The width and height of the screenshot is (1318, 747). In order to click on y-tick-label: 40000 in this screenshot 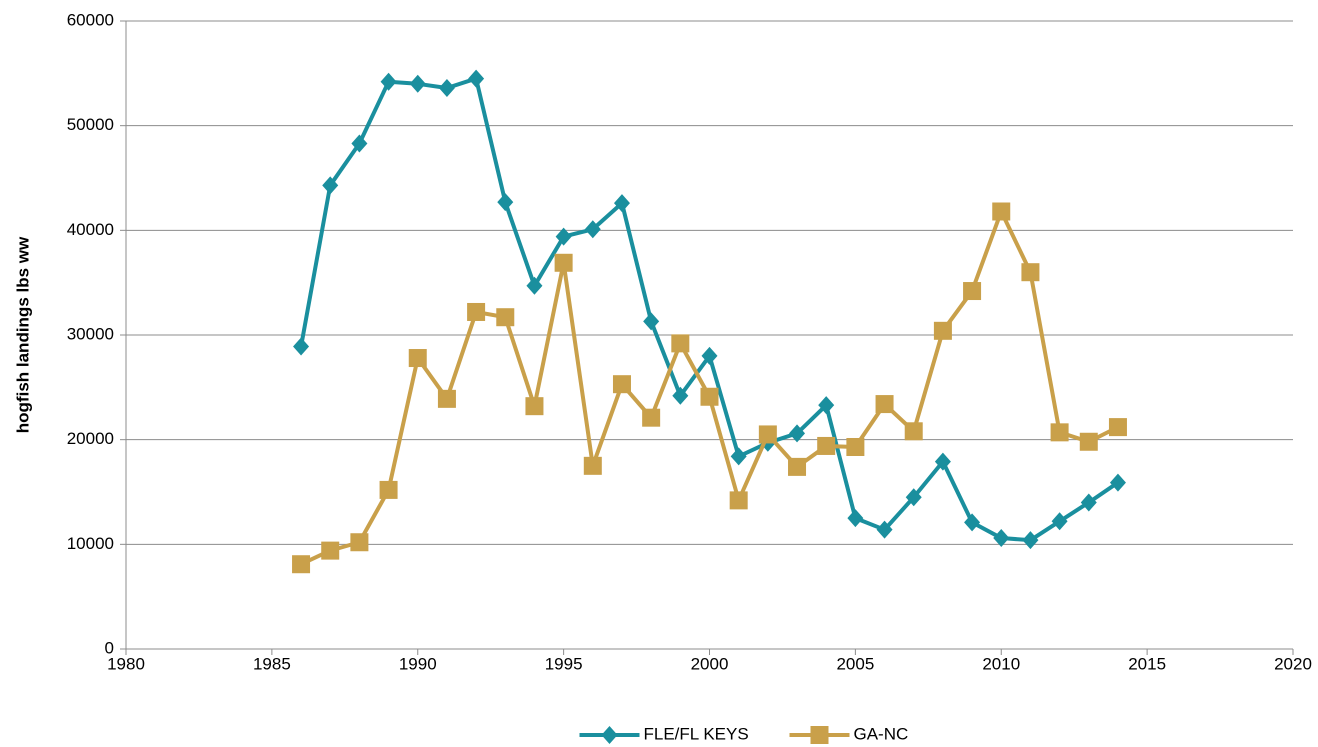, I will do `click(90, 229)`.